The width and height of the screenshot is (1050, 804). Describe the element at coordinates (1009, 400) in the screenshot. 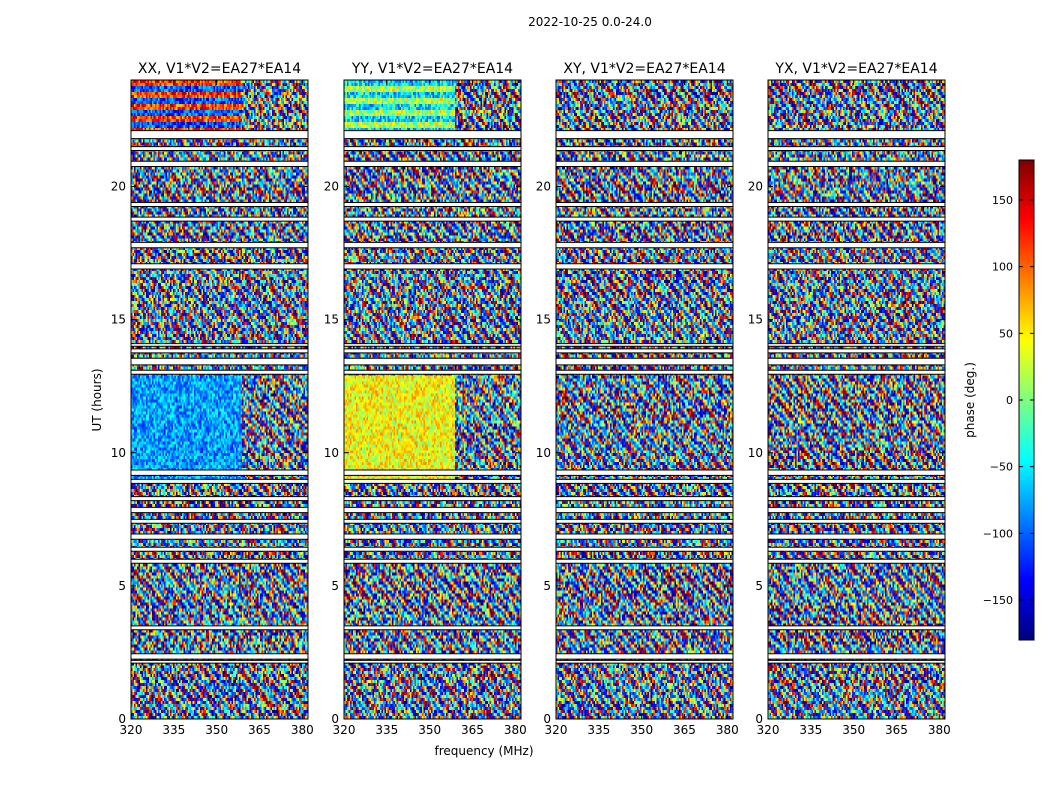

I see `colorbar-tick-label: 0` at that location.